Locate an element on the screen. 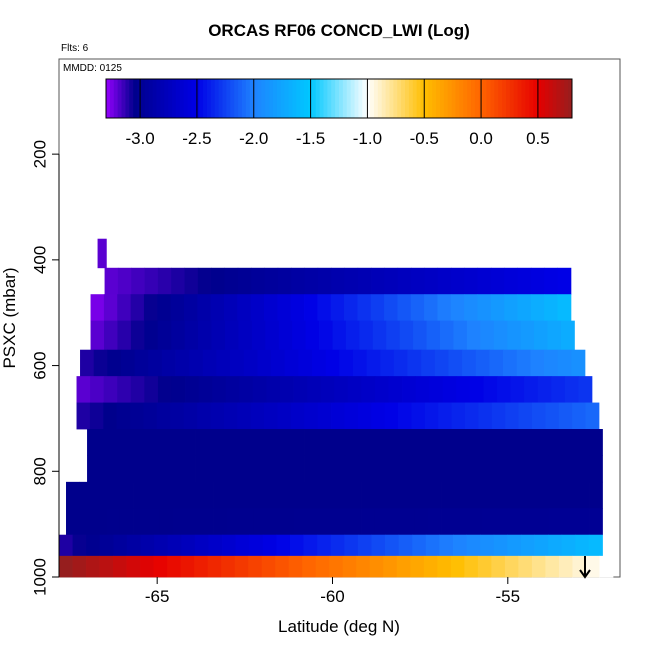 This screenshot has height=650, width=650. y-tick-label: 200 is located at coordinates (39, 154).